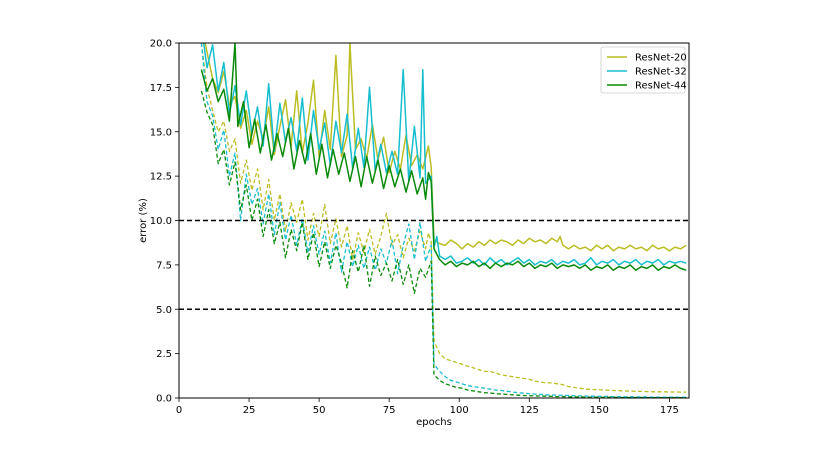 This screenshot has height=466, width=828. I want to click on x-axis-label: epochs, so click(434, 422).